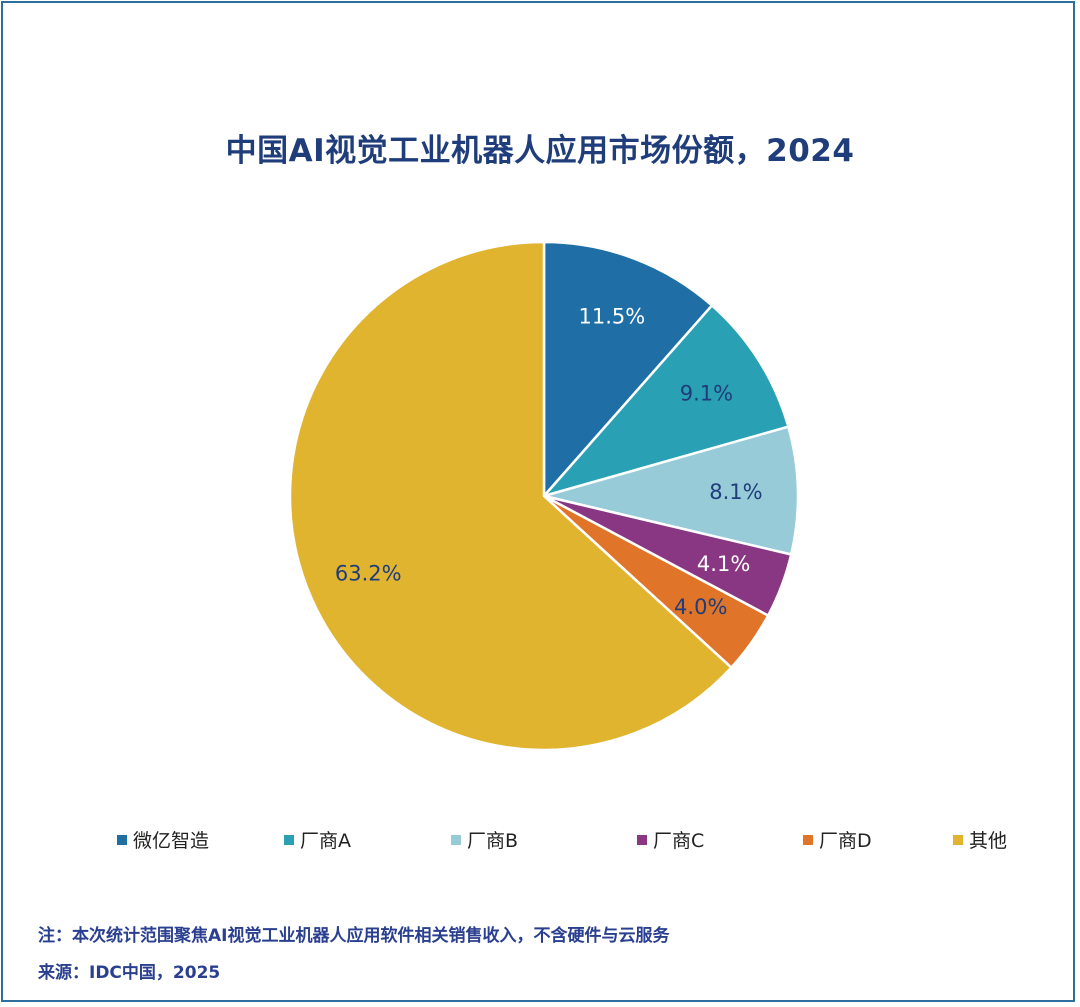 Image resolution: width=1080 pixels, height=1007 pixels. I want to click on pie-slice-label-0: 11.5%, so click(612, 316).